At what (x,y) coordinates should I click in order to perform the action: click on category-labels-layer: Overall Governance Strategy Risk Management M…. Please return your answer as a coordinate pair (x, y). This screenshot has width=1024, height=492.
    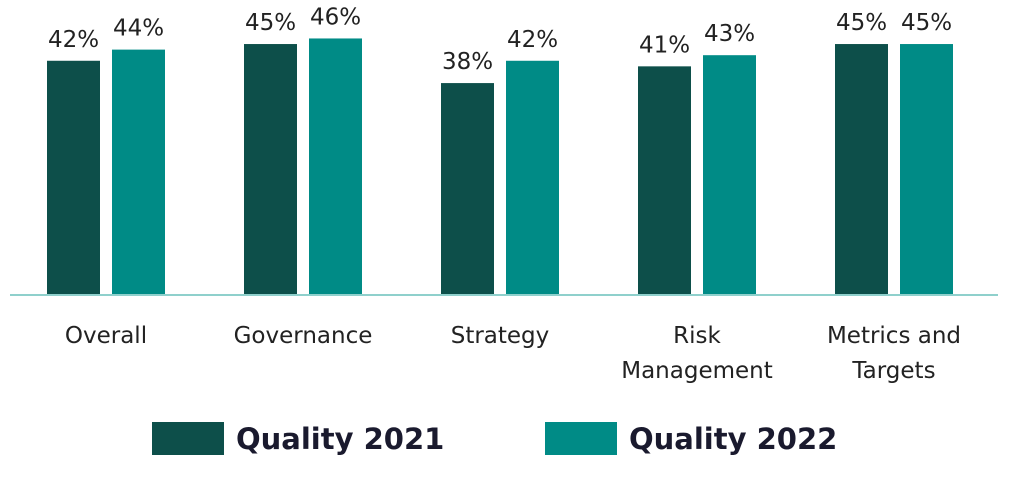
    Looking at the image, I should click on (513, 353).